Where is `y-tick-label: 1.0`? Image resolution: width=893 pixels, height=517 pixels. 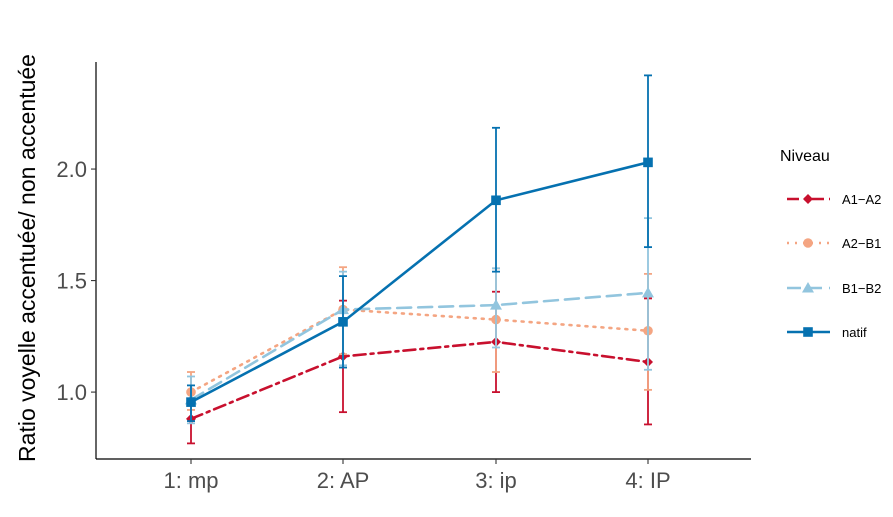 y-tick-label: 1.0 is located at coordinates (71, 392).